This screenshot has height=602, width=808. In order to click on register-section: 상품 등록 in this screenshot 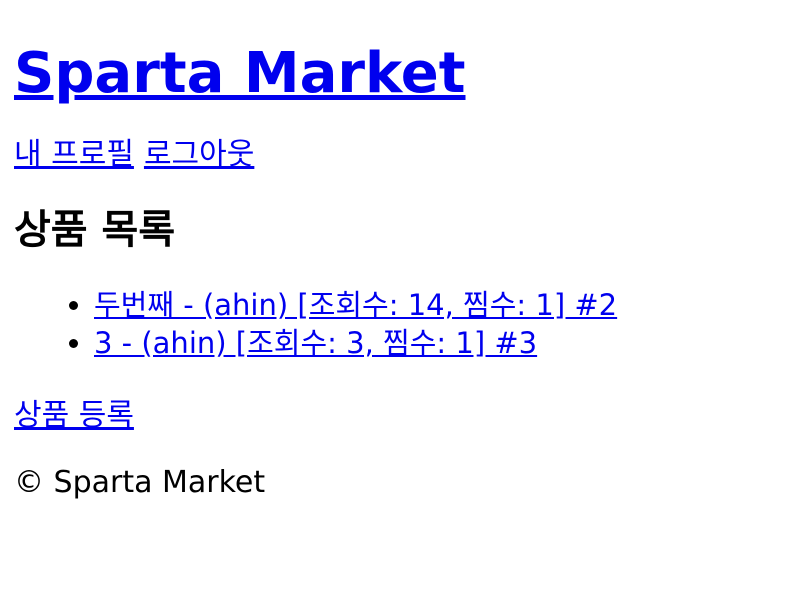, I will do `click(404, 416)`.